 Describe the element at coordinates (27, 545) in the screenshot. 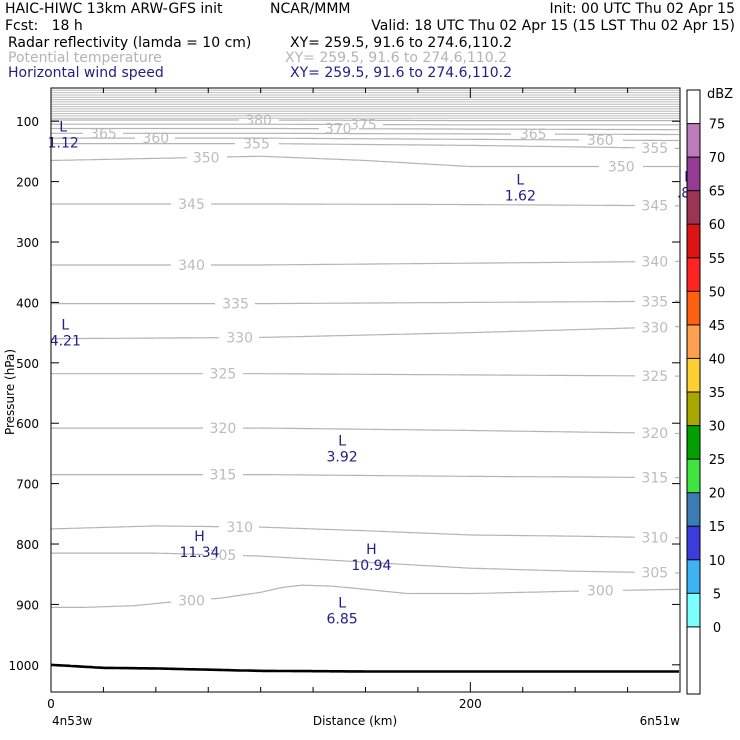

I see `y-tick-label: 800` at that location.